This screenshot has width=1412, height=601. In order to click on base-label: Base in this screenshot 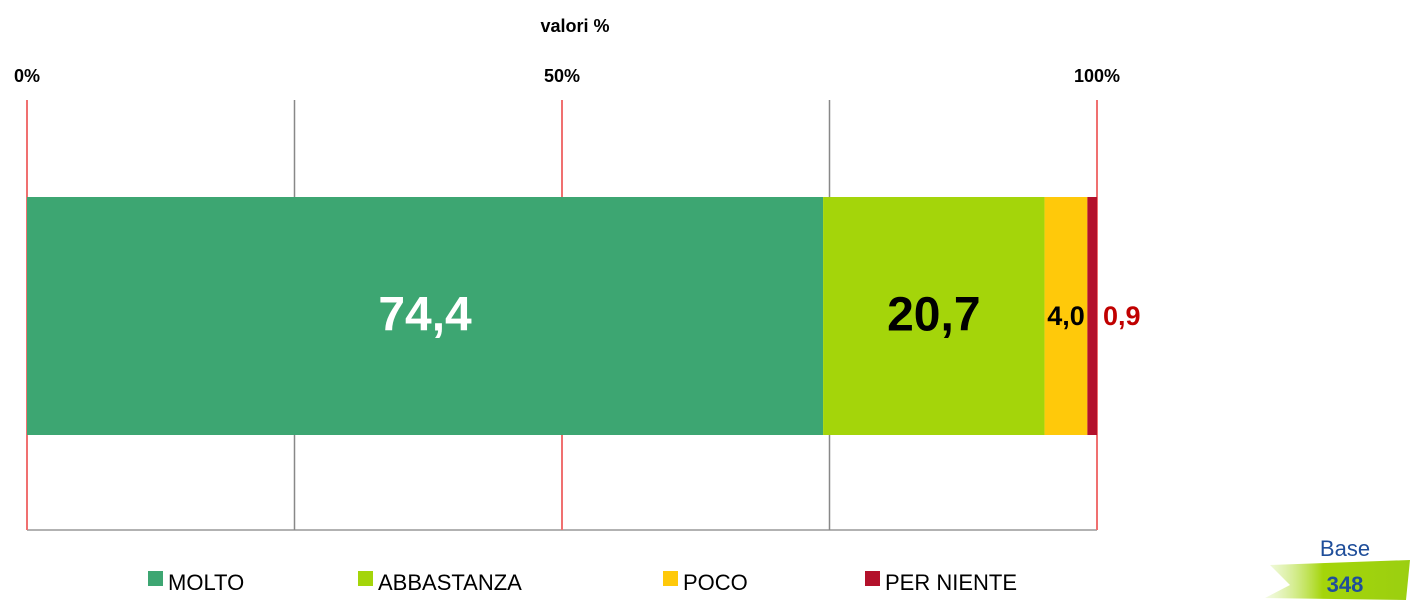, I will do `click(1345, 548)`.